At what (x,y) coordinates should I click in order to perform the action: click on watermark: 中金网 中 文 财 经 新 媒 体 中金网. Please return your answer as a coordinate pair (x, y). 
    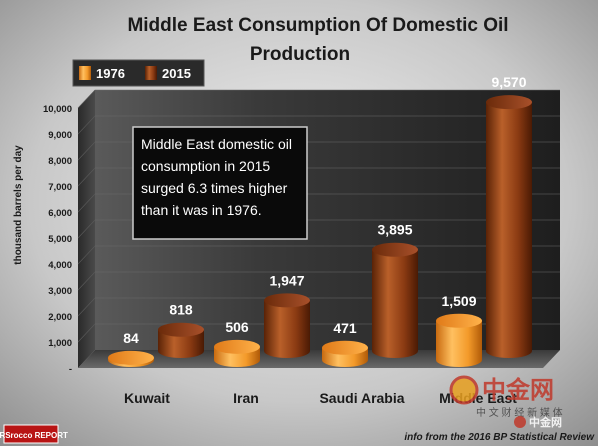
    Looking at the image, I should click on (506, 402).